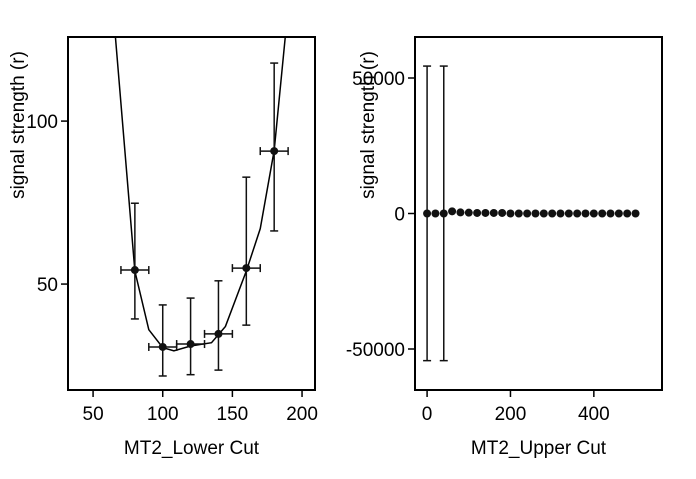 This screenshot has width=696, height=479. What do you see at coordinates (375, 350) in the screenshot?
I see `y-tick-label: -50000` at bounding box center [375, 350].